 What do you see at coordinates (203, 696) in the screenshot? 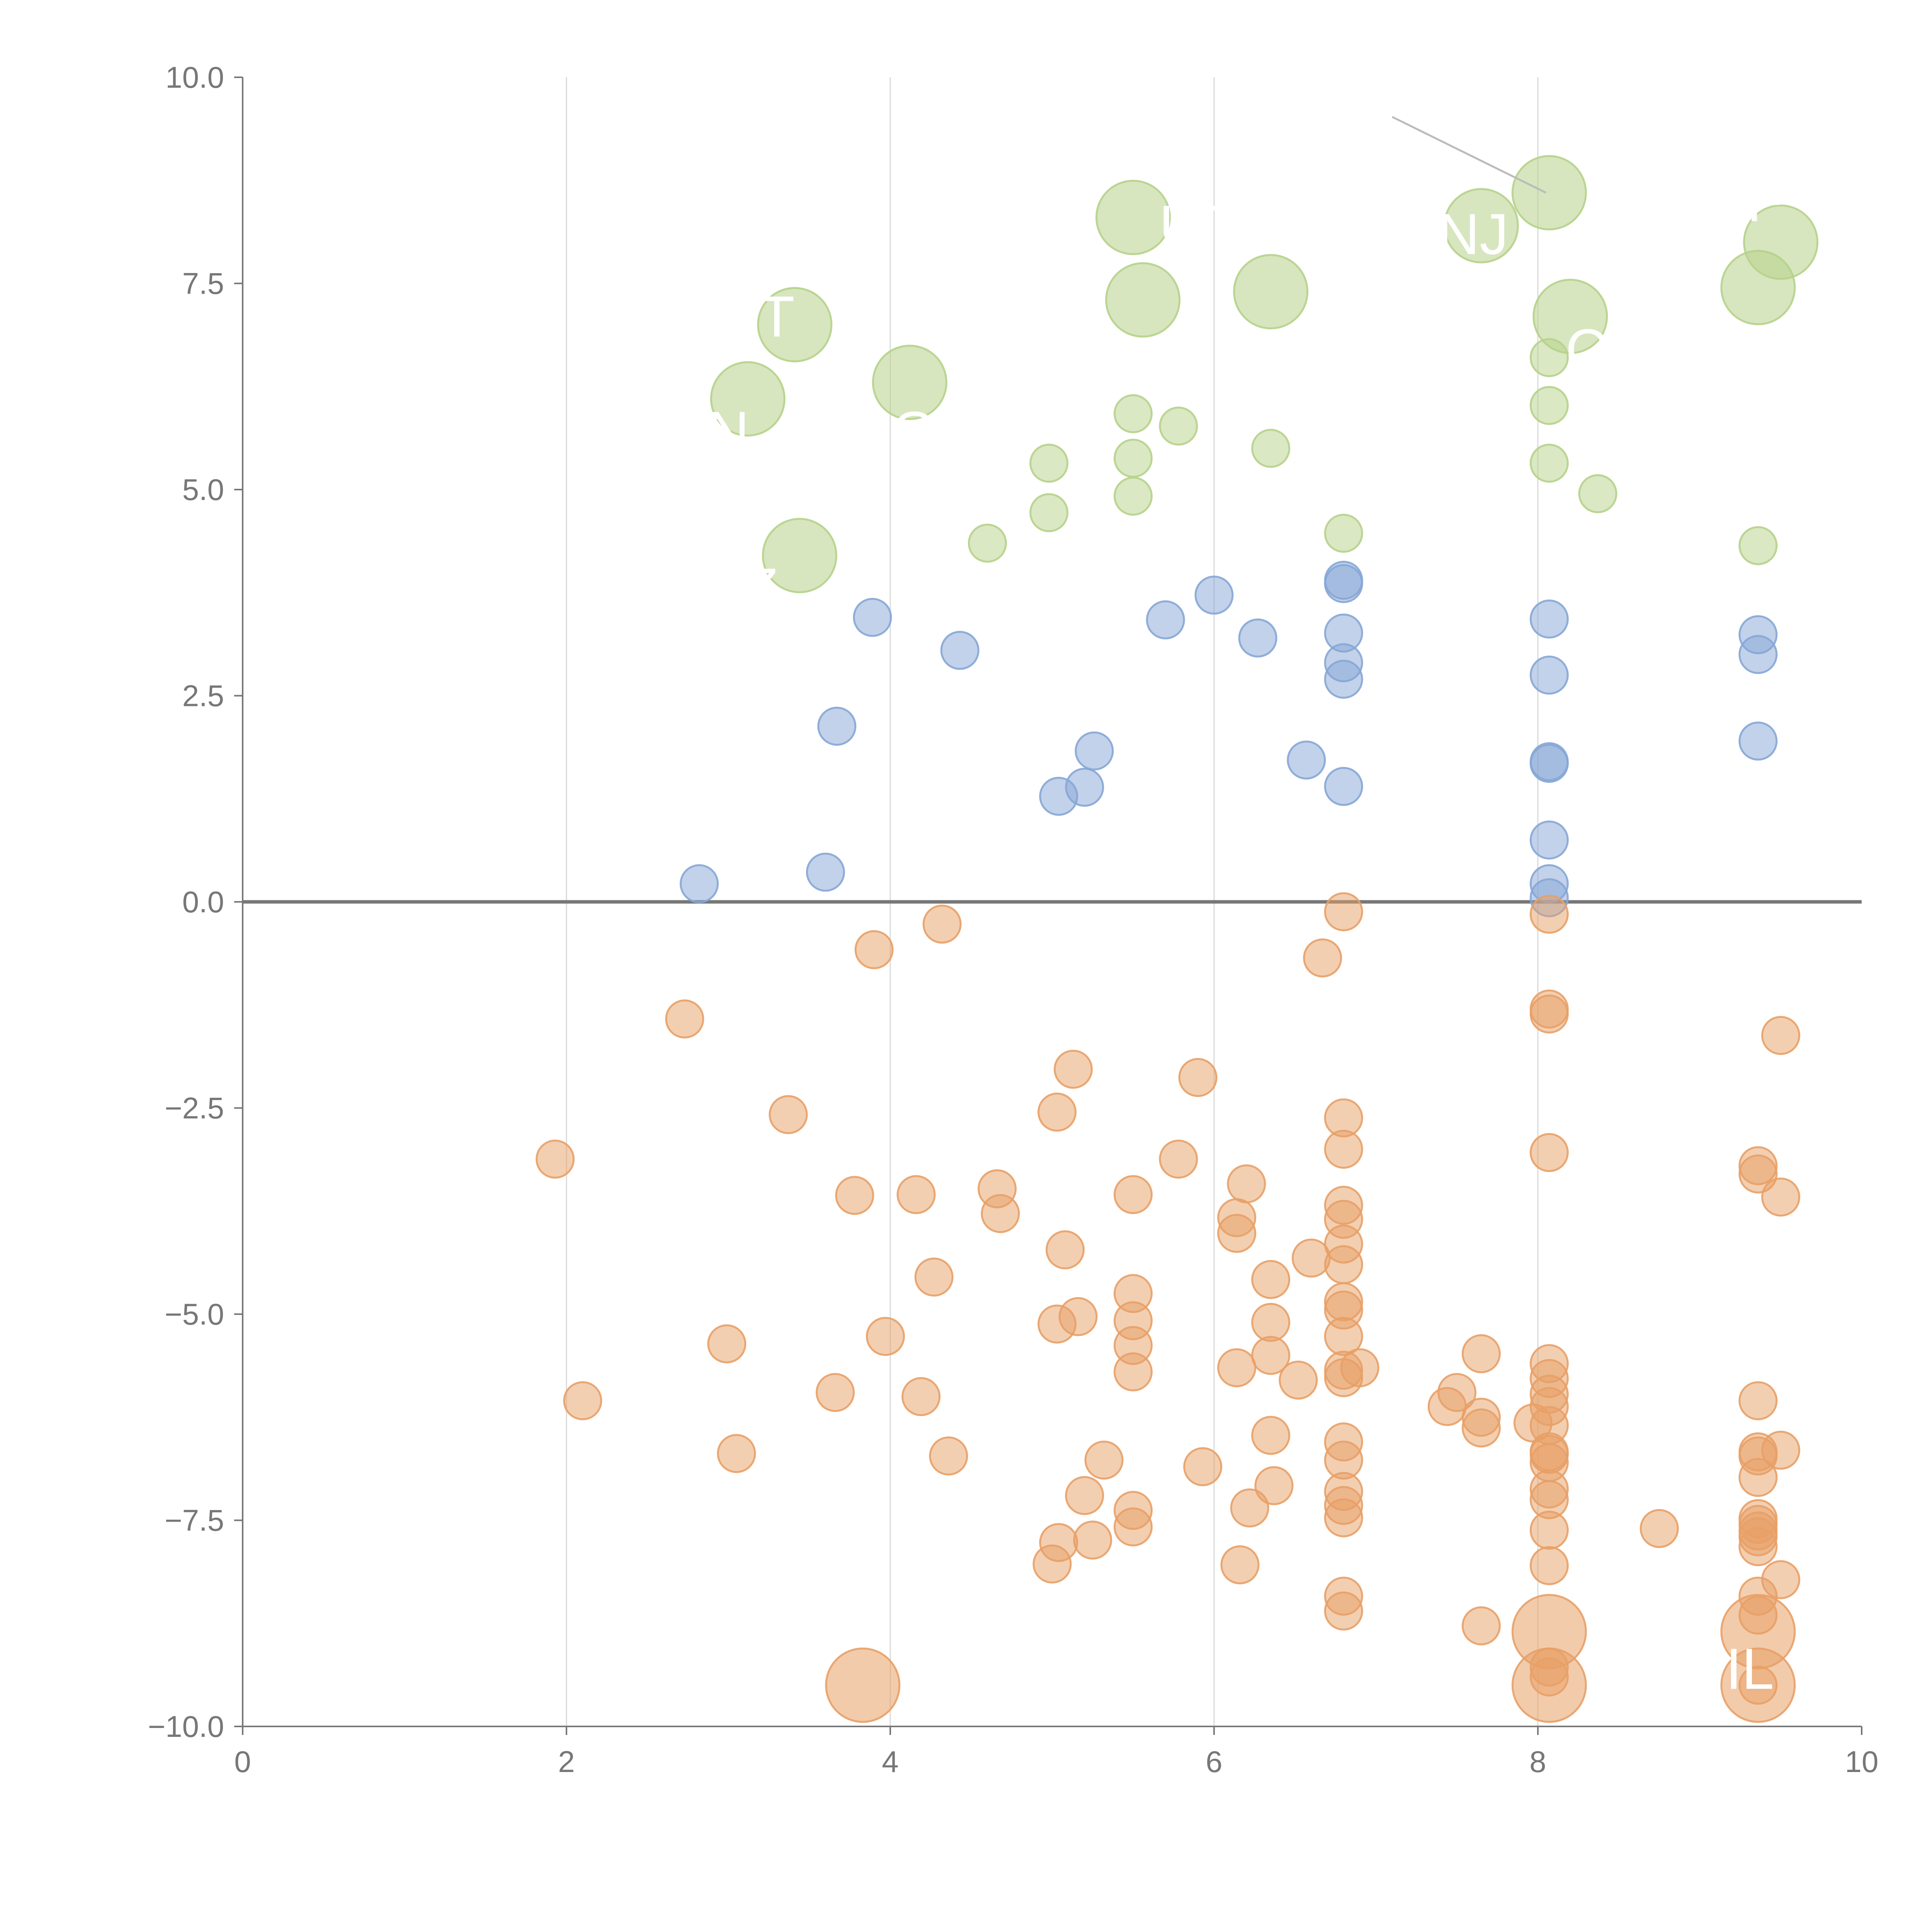
I see `y-tick-label: 2.5` at bounding box center [203, 696].